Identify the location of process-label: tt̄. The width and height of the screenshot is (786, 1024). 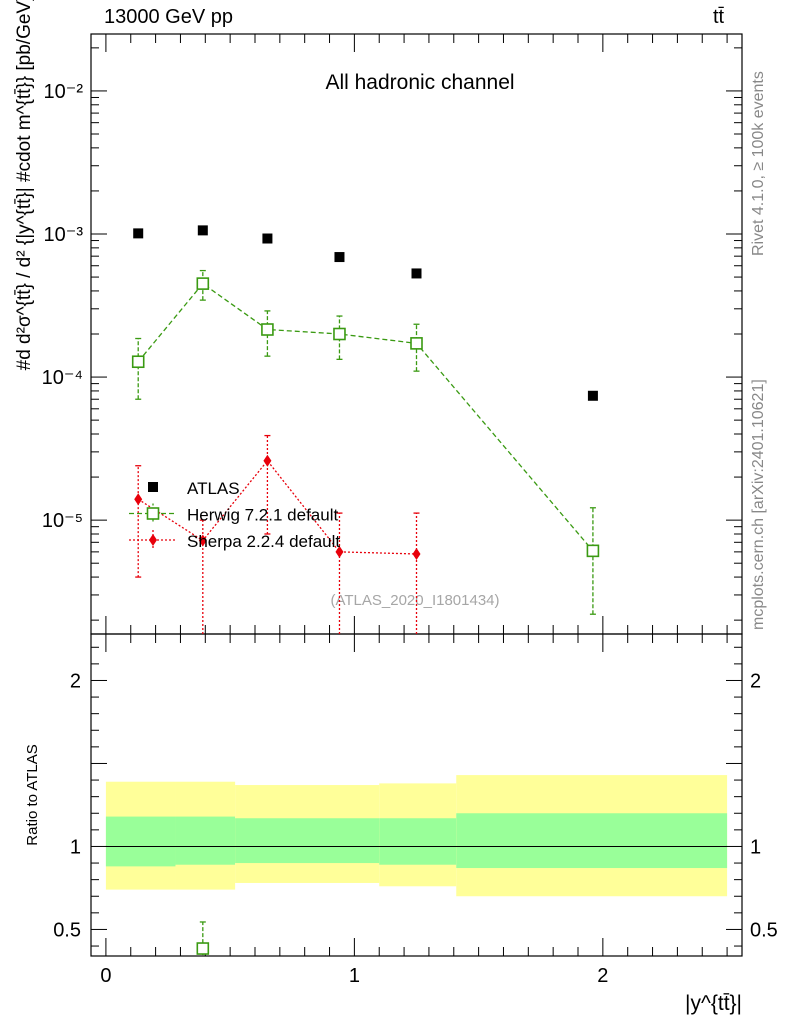
(719, 17).